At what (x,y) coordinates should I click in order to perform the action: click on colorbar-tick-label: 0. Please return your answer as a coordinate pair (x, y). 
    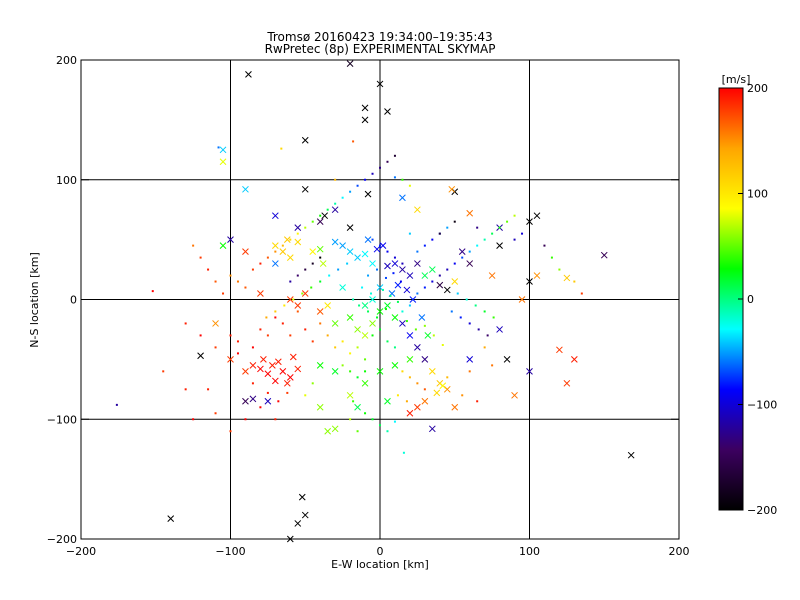
    Looking at the image, I should click on (750, 299).